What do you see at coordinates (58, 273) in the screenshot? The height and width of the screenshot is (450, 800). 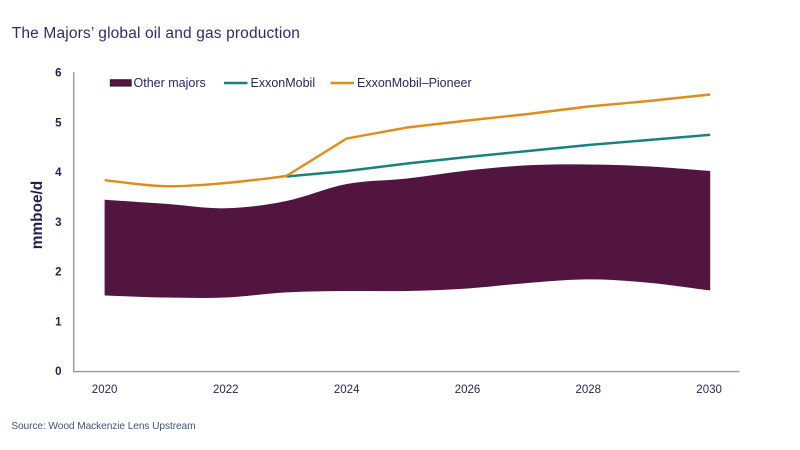 I see `svg-text: 2` at bounding box center [58, 273].